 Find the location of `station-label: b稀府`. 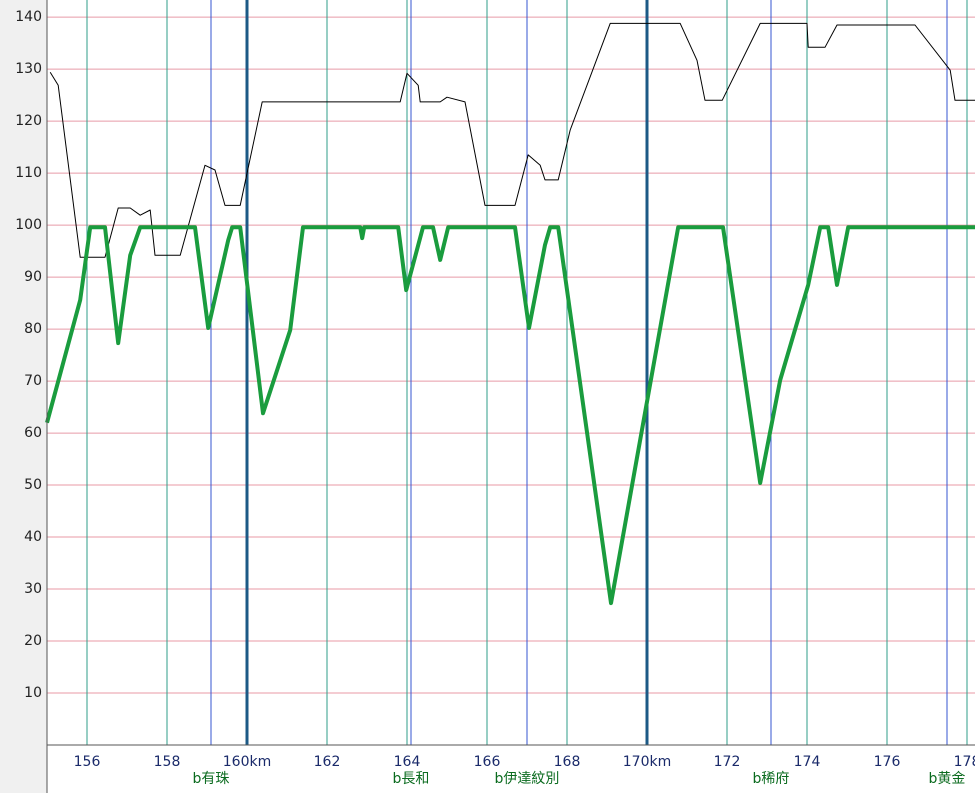

station-label: b稀府 is located at coordinates (771, 779).